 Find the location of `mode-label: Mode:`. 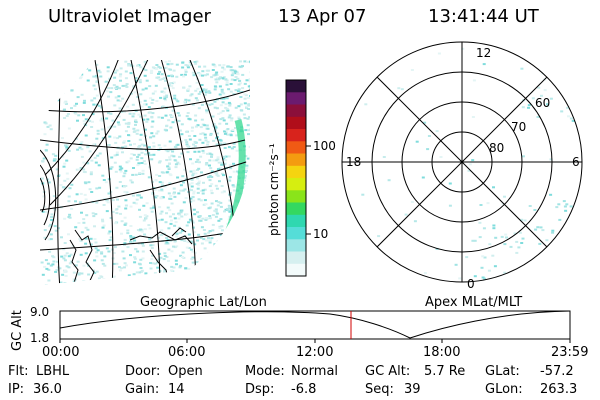

mode-label: Mode: is located at coordinates (265, 371).